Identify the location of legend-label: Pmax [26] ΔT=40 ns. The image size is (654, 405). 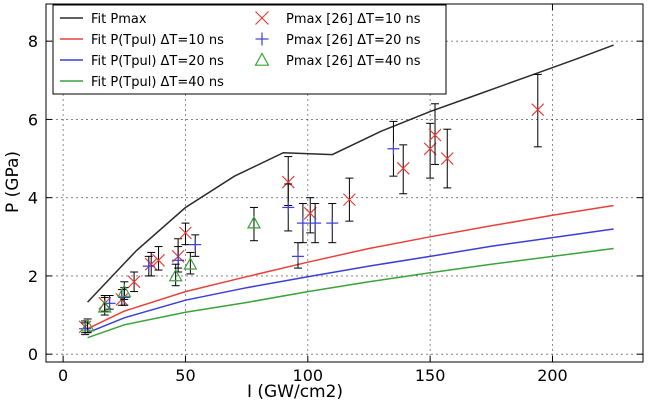
(353, 61).